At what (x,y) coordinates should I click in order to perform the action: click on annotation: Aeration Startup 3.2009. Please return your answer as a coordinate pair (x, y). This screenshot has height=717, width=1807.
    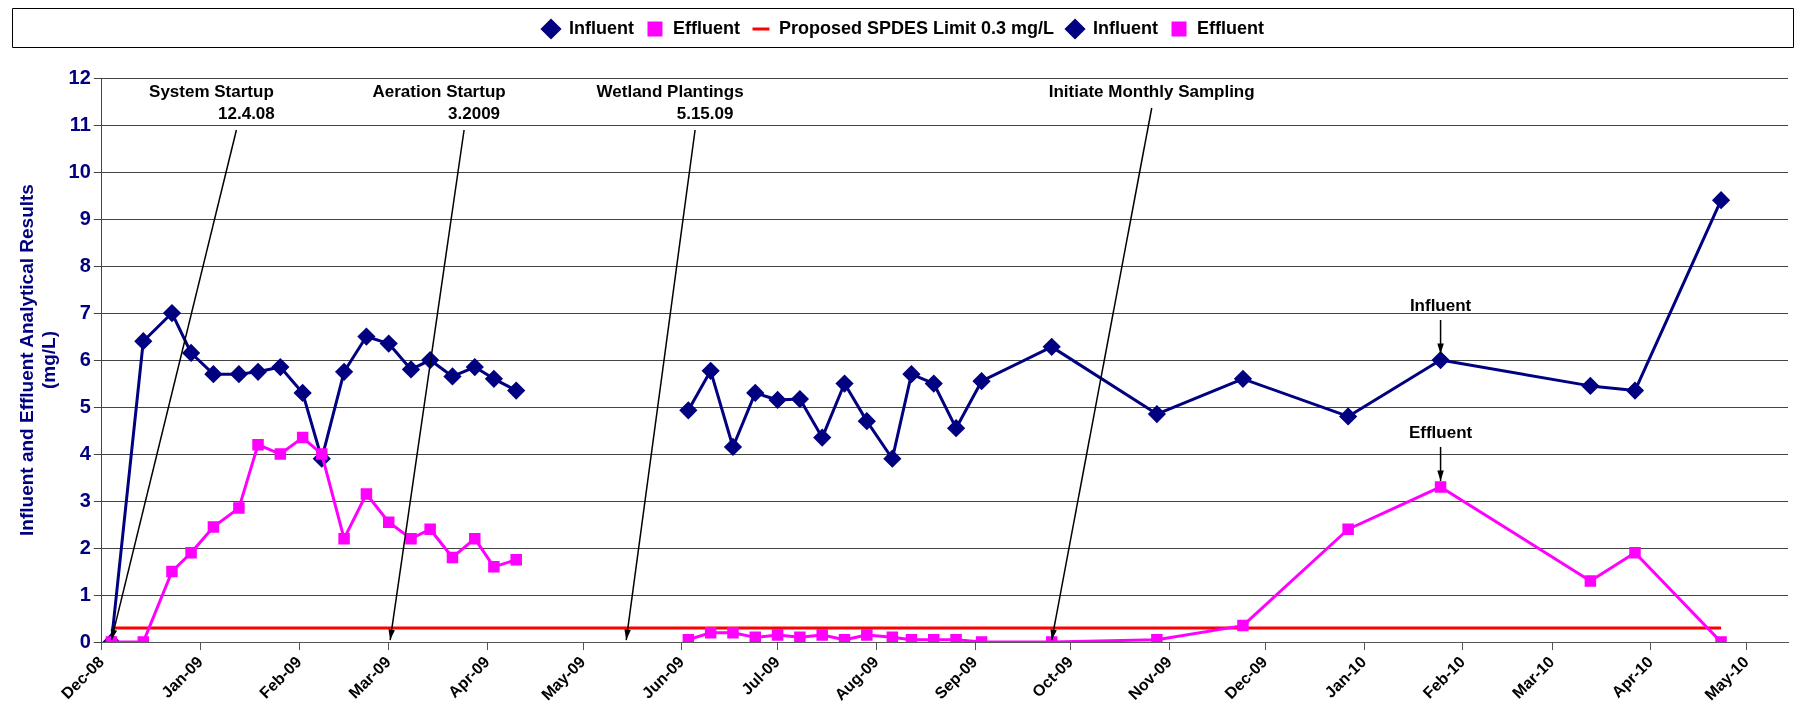
    Looking at the image, I should click on (439, 103).